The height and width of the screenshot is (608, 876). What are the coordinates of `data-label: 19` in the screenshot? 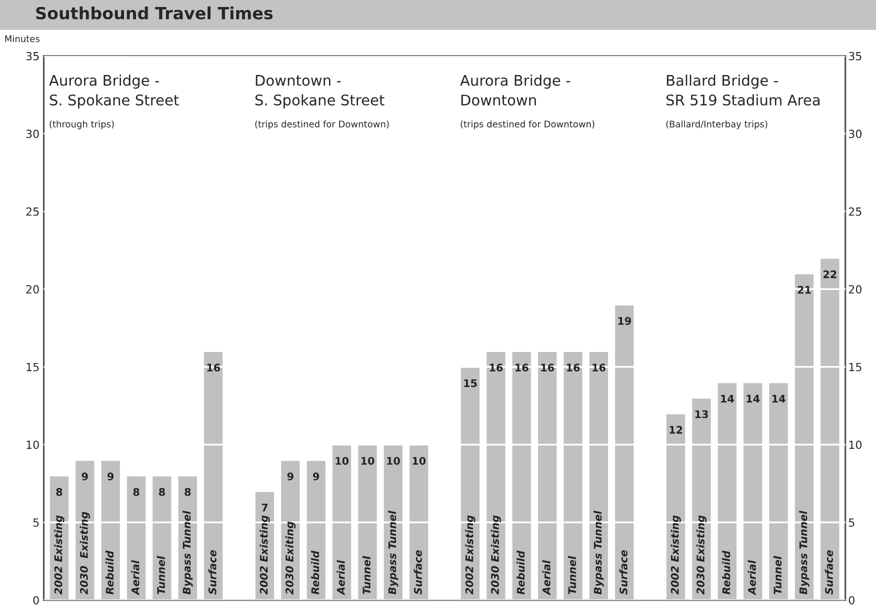 It's located at (624, 321).